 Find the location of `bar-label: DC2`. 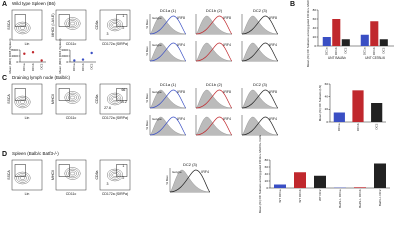

bar-label: DC2 is located at coordinates (346, 50).